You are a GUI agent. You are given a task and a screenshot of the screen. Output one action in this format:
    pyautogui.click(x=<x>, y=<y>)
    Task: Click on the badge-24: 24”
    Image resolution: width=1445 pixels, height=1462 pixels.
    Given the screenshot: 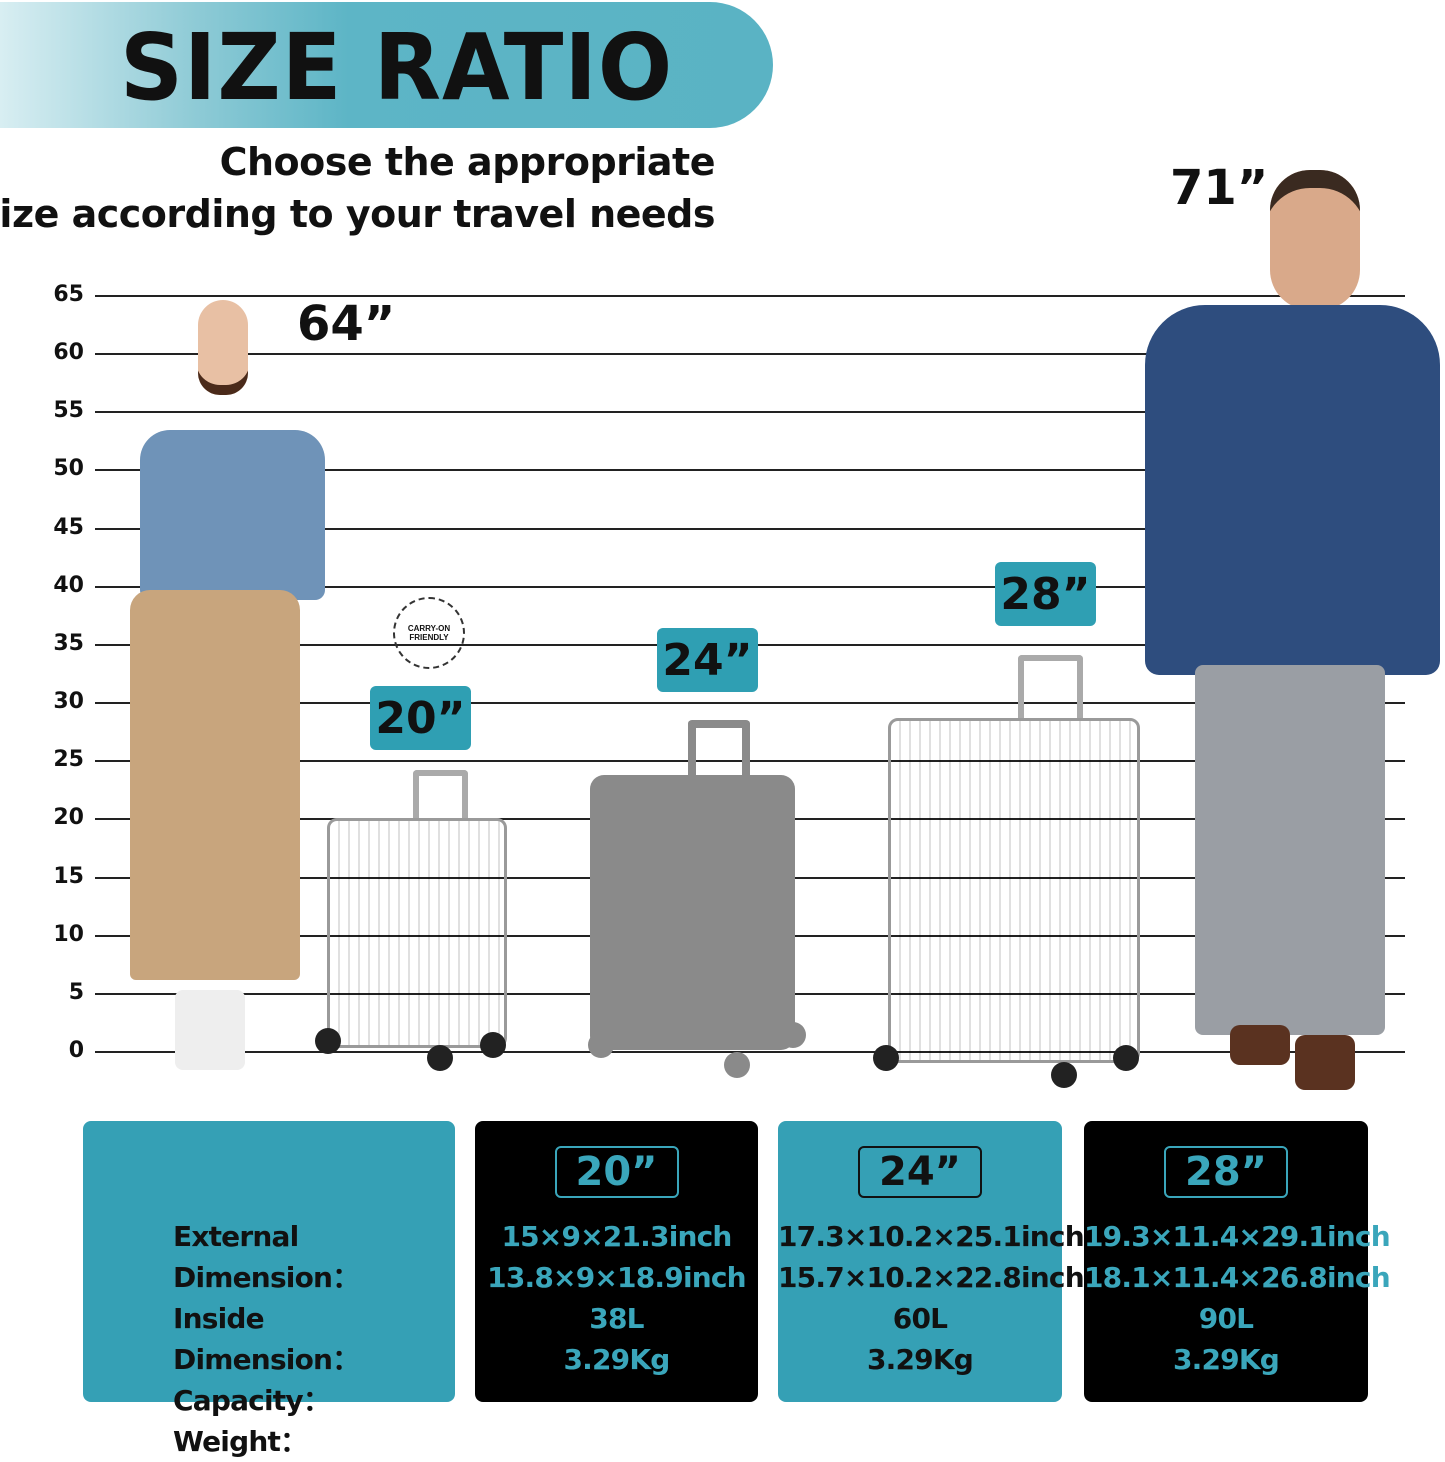 What is the action you would take?
    pyautogui.click(x=707, y=660)
    